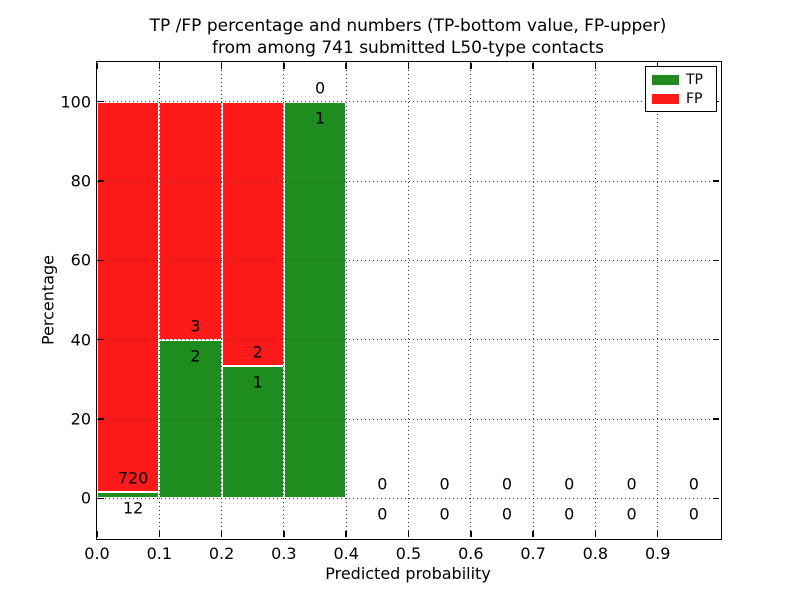  I want to click on annotation-fp-count: 2, so click(257, 352).